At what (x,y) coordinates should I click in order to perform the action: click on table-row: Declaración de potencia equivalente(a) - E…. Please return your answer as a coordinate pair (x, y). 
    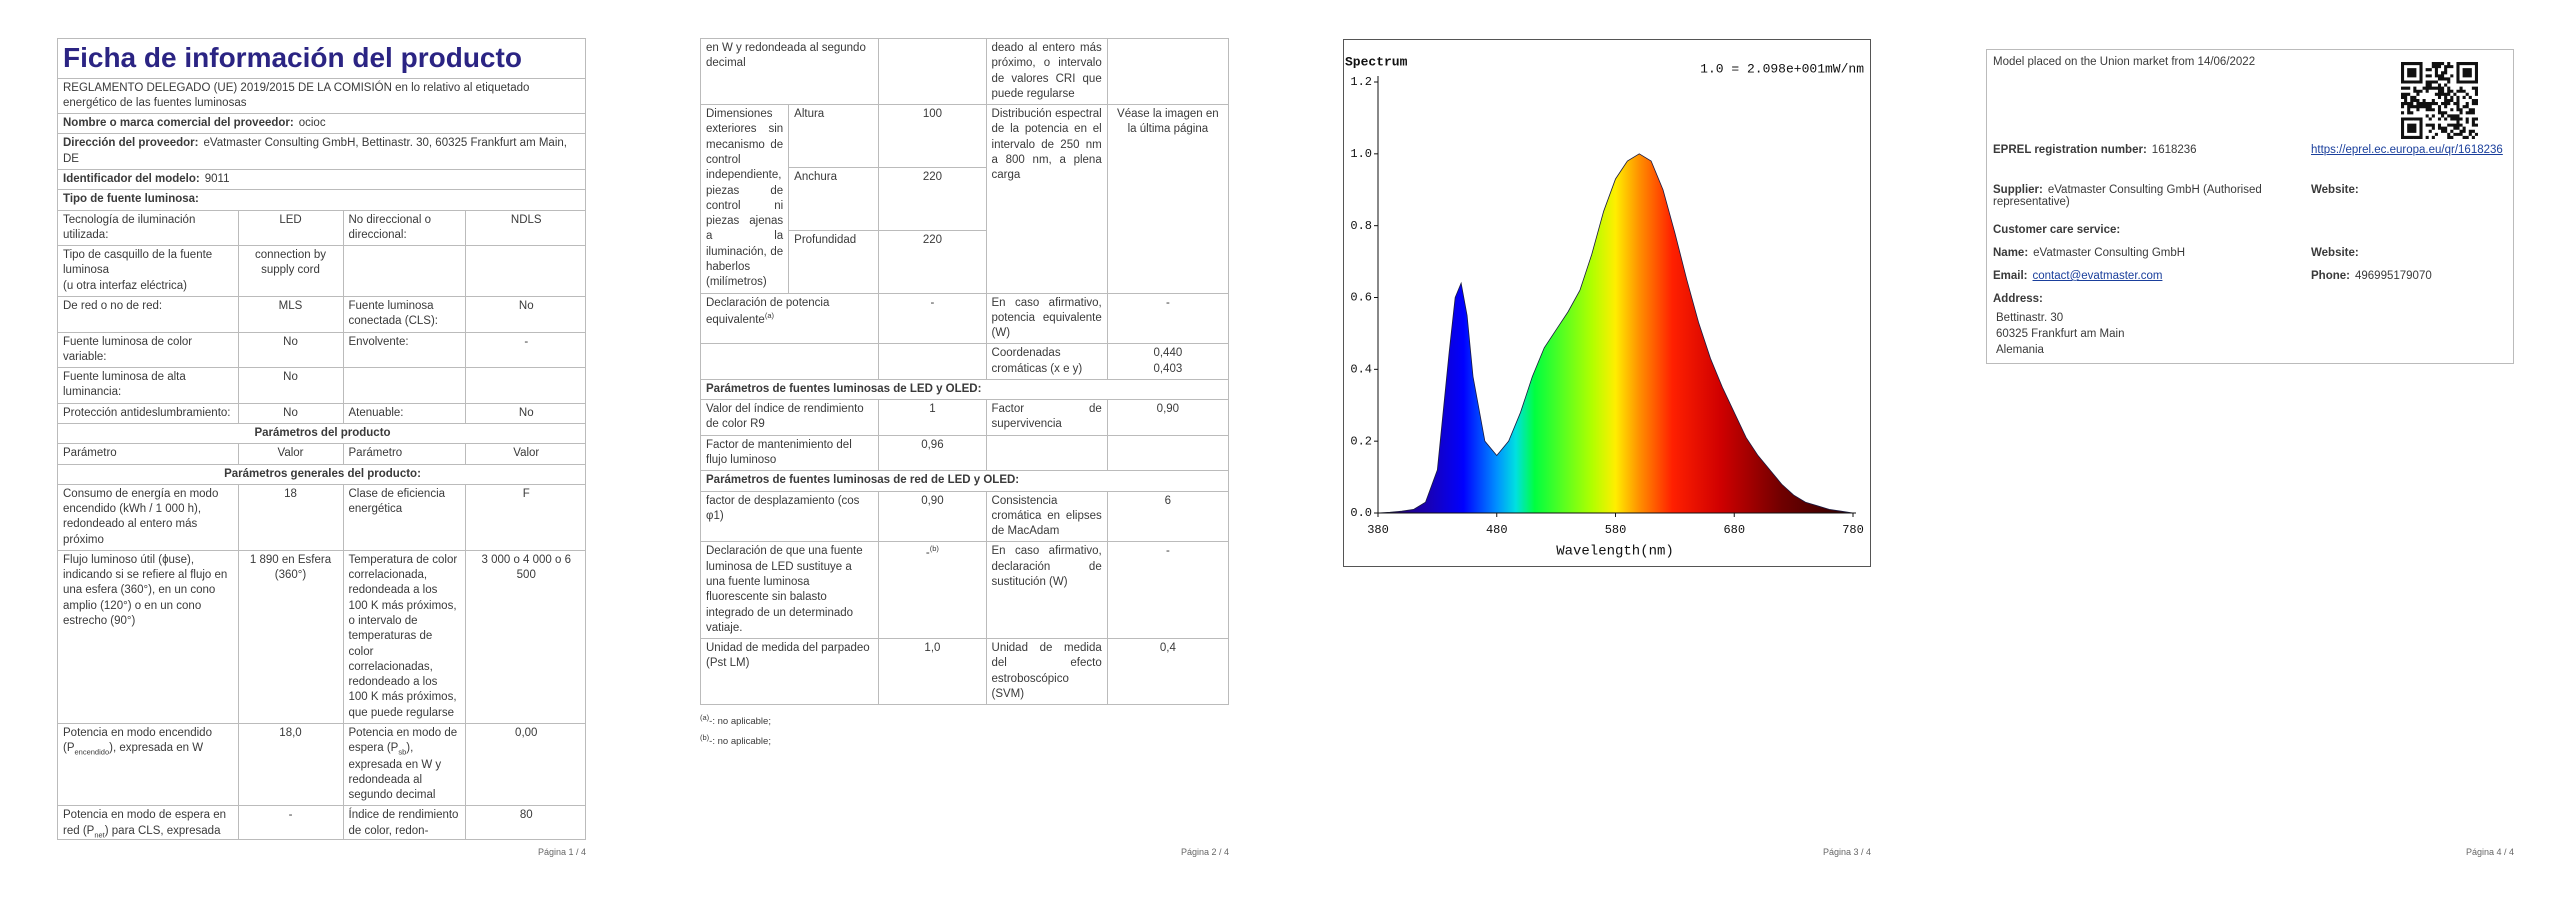
    Looking at the image, I should click on (964, 318).